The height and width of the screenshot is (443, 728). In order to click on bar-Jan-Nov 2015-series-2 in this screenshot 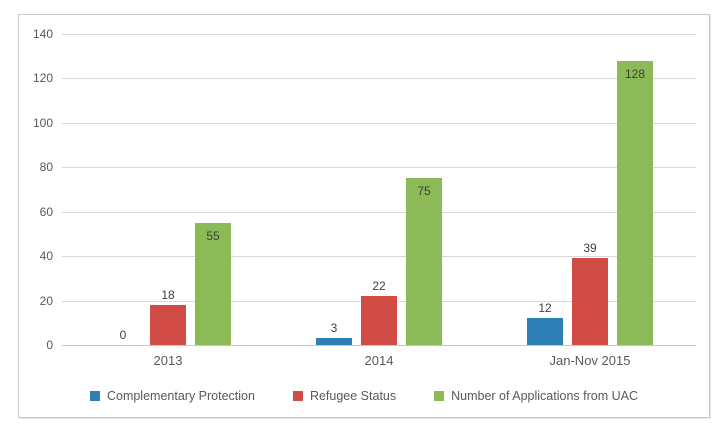, I will do `click(590, 301)`.